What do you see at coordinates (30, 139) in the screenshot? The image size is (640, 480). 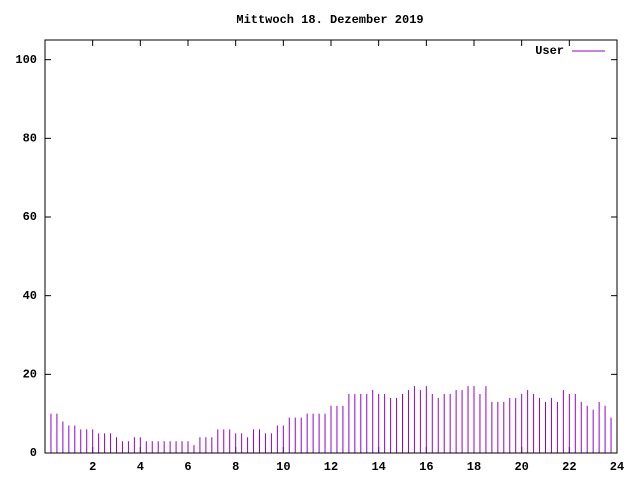 I see `y-tick-label: 80` at bounding box center [30, 139].